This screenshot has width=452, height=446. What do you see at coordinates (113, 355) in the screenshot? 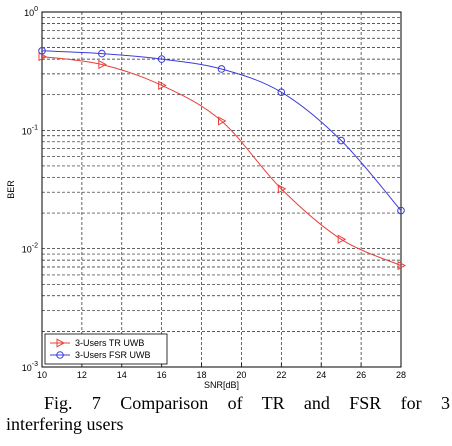
I see `legend-label: 3-Users FSR UWB` at bounding box center [113, 355].